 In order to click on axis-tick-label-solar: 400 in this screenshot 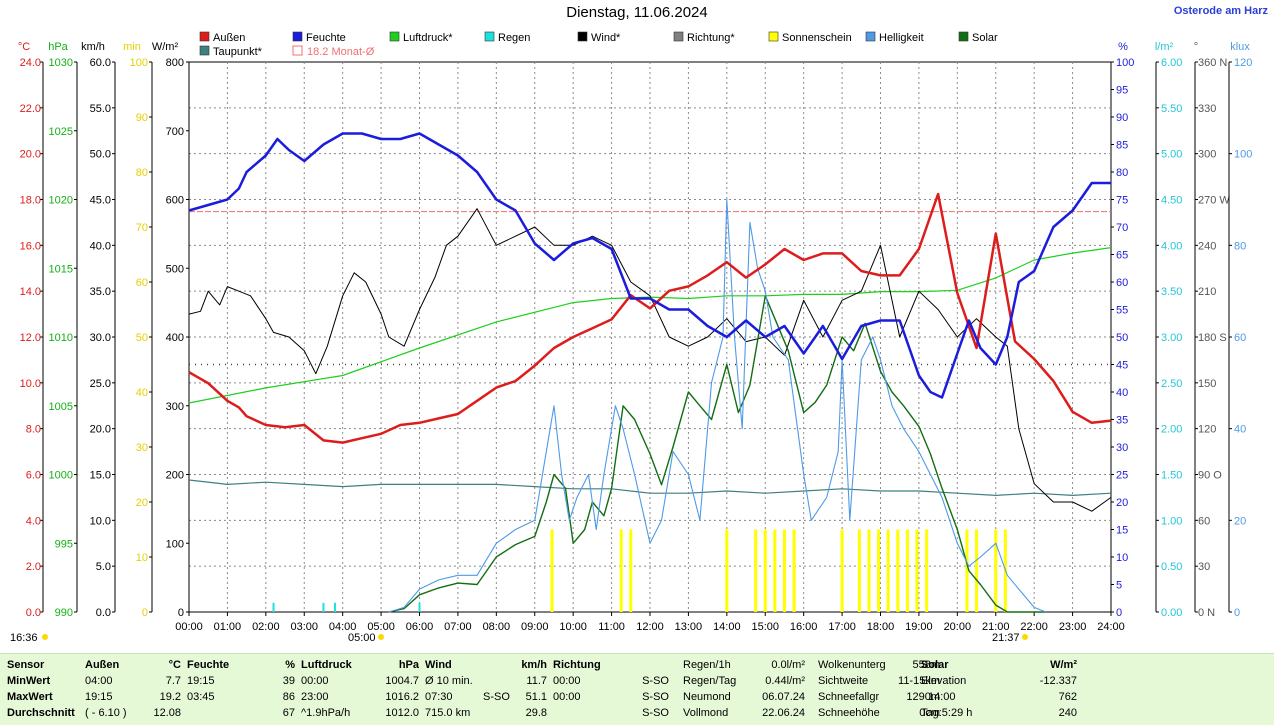, I will do `click(175, 338)`.